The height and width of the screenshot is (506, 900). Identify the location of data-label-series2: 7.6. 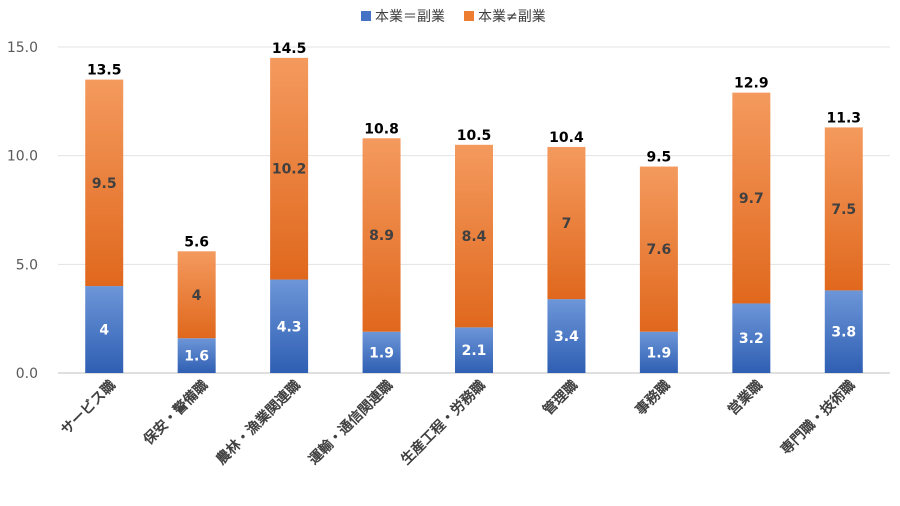
(658, 250).